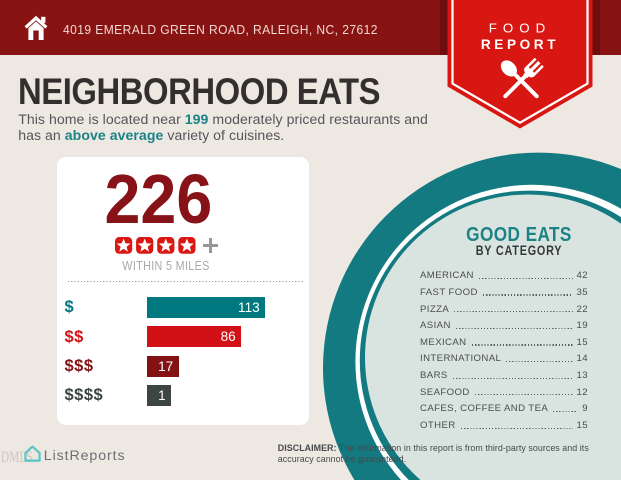  What do you see at coordinates (520, 44) in the screenshot?
I see `svg-text: REPORT` at bounding box center [520, 44].